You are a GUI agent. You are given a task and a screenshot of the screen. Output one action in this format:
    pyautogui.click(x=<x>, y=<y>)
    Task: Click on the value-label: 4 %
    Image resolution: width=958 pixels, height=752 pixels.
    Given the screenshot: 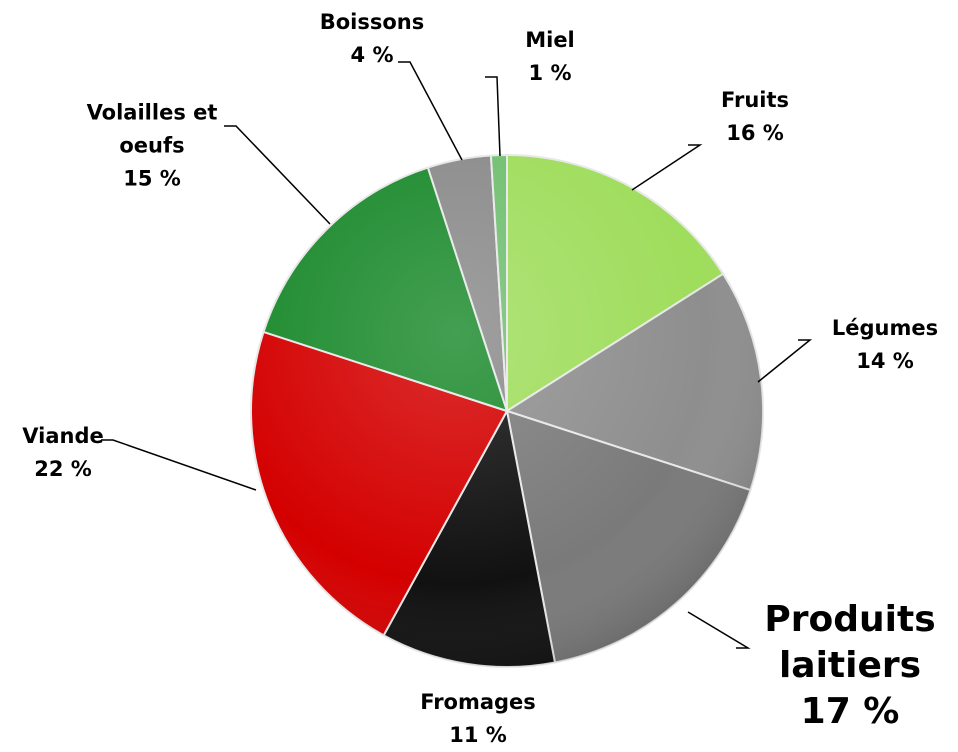 What is the action you would take?
    pyautogui.click(x=372, y=55)
    